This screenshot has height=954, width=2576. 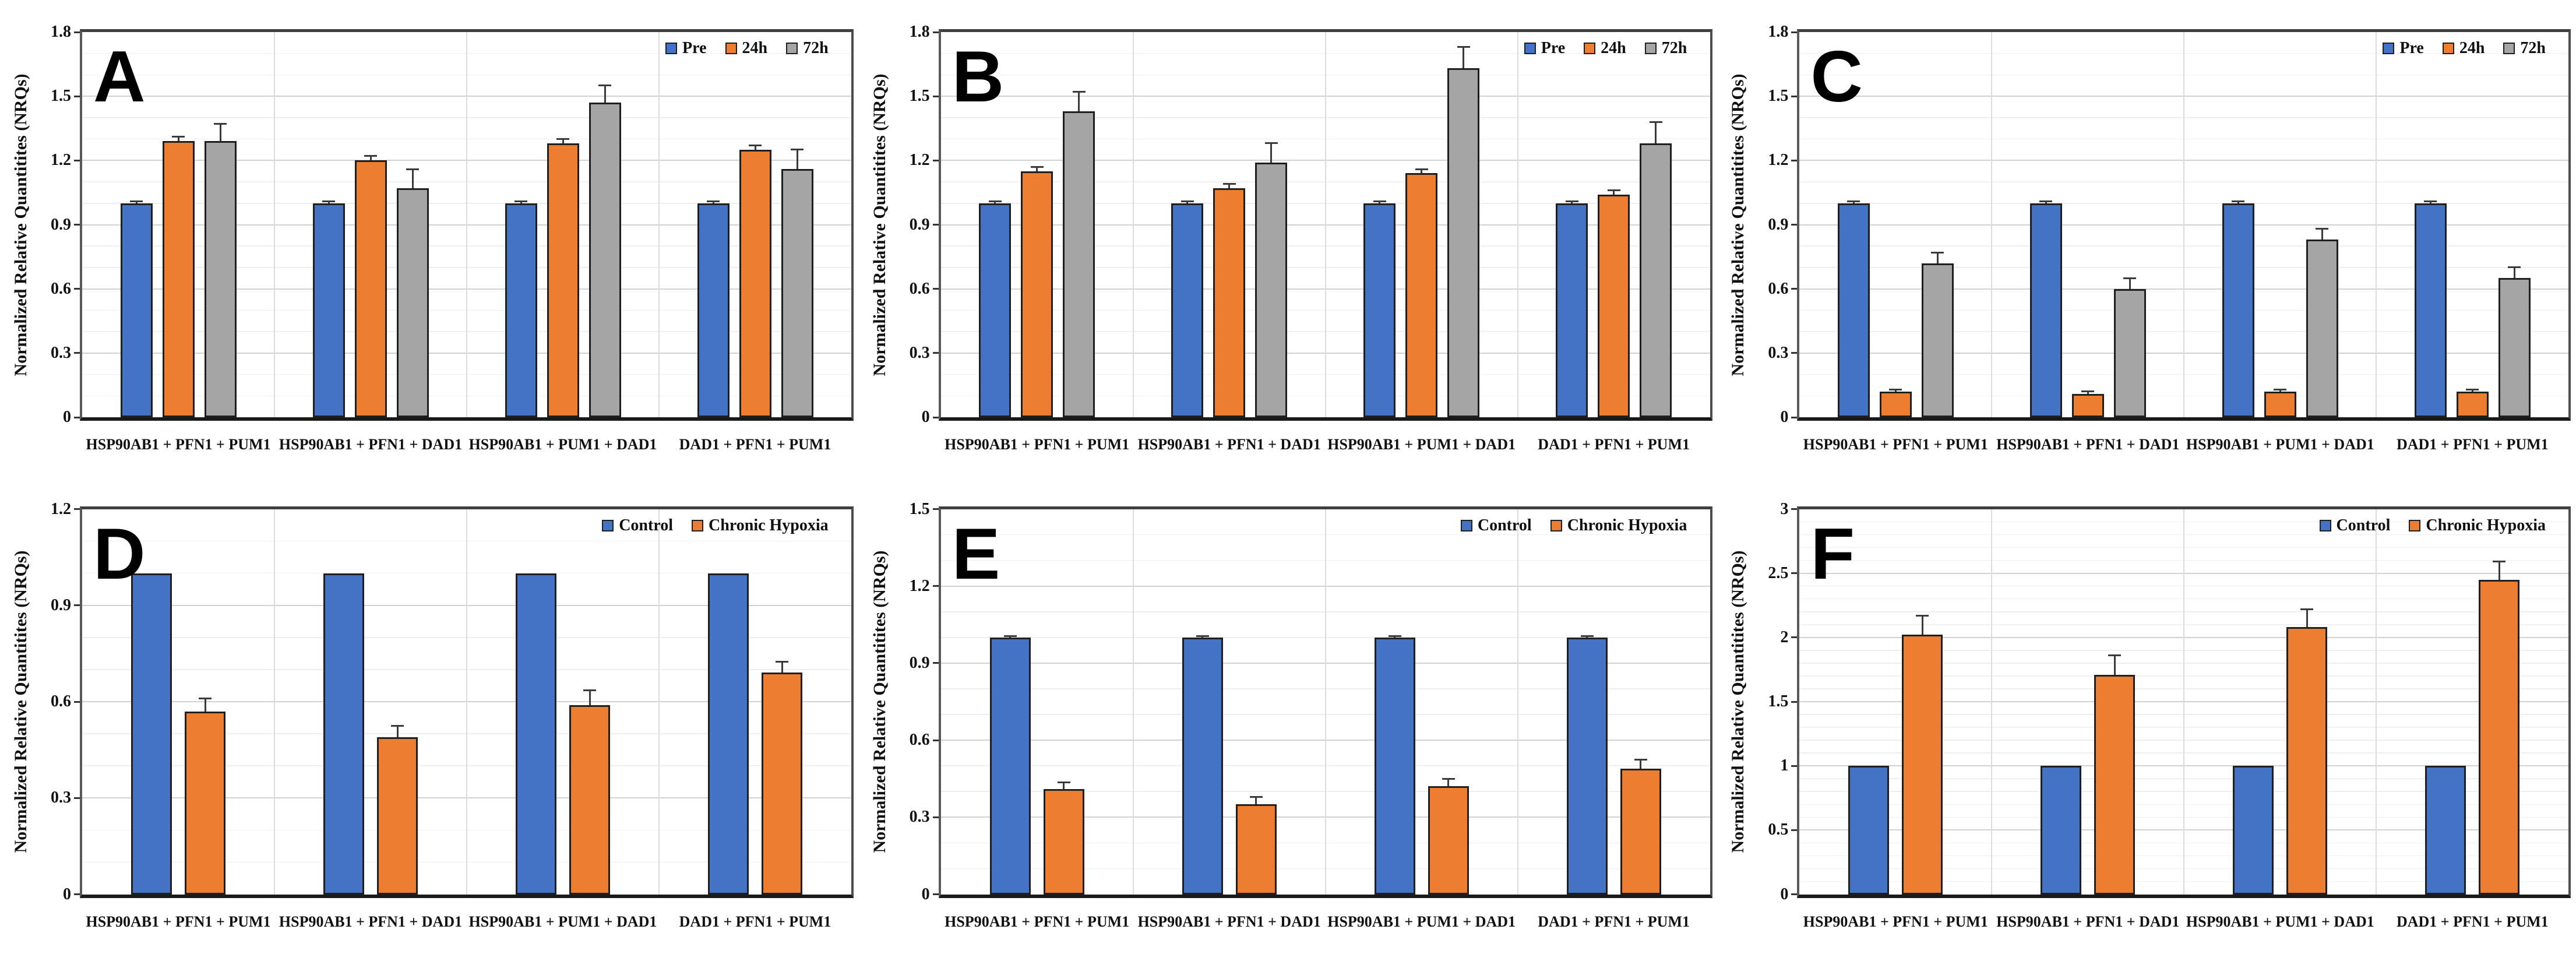 I want to click on legend-label: 72h, so click(x=816, y=48).